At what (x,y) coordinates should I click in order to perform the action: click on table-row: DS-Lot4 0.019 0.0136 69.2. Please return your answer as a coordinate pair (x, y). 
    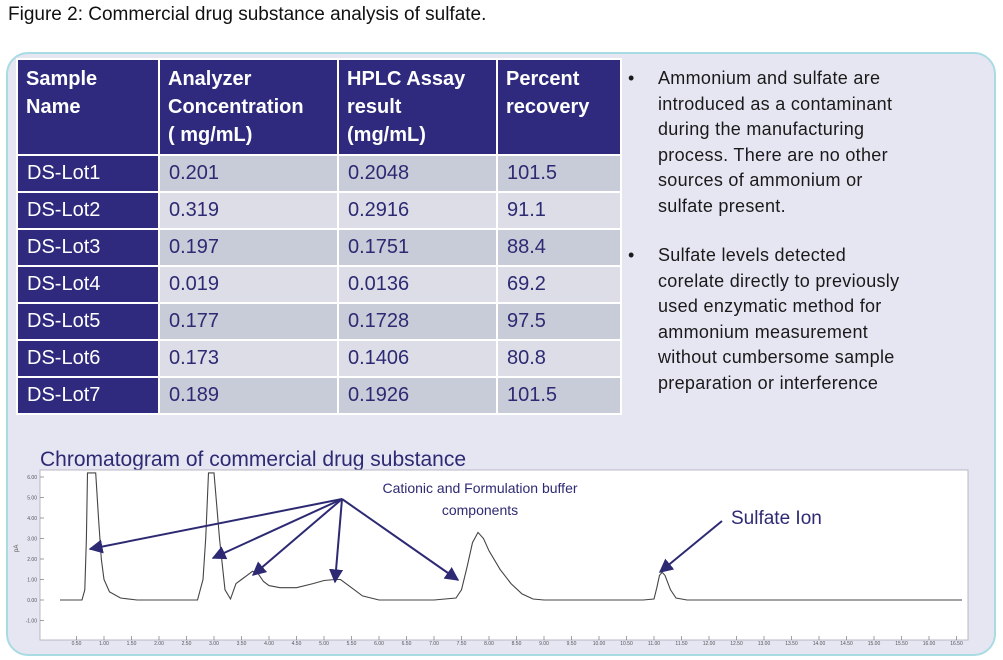
    Looking at the image, I should click on (319, 284).